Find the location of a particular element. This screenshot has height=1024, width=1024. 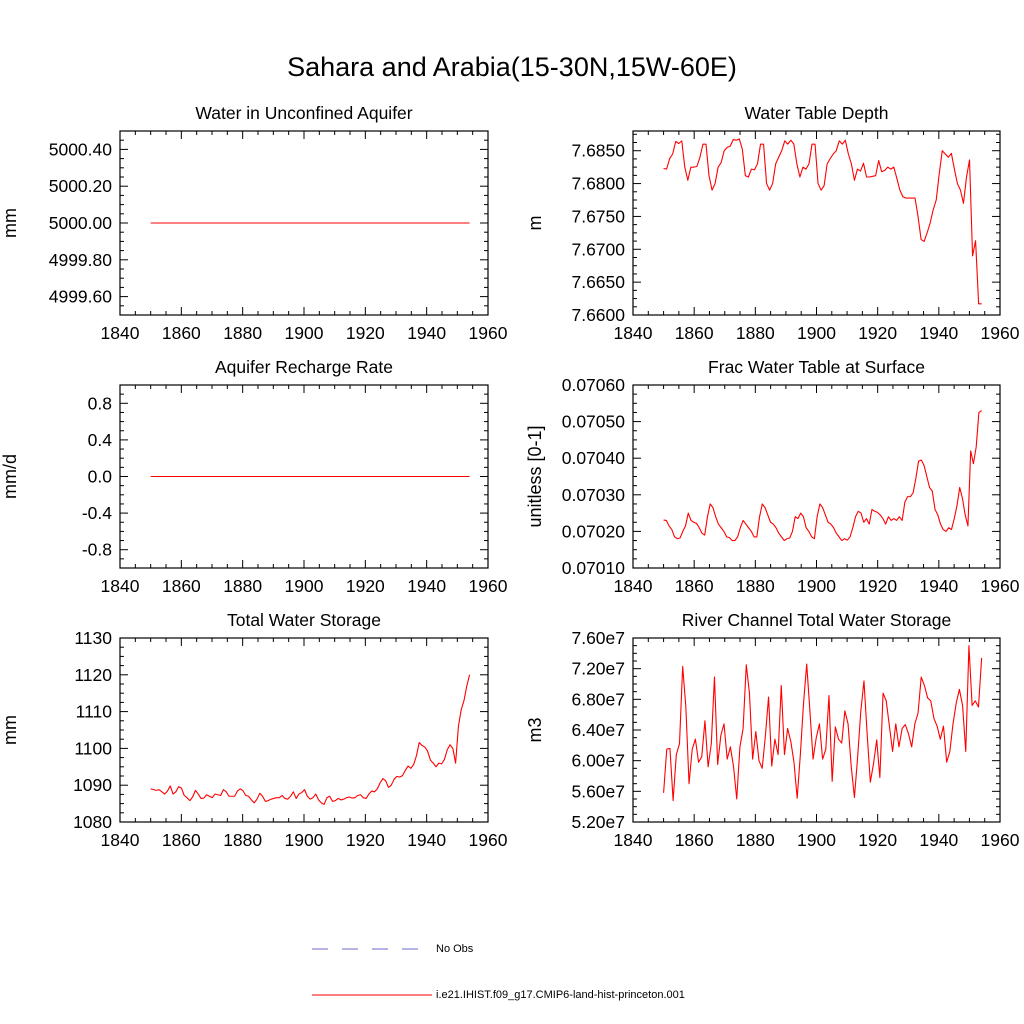

y-tick-label: 5000.40 is located at coordinates (81, 149).